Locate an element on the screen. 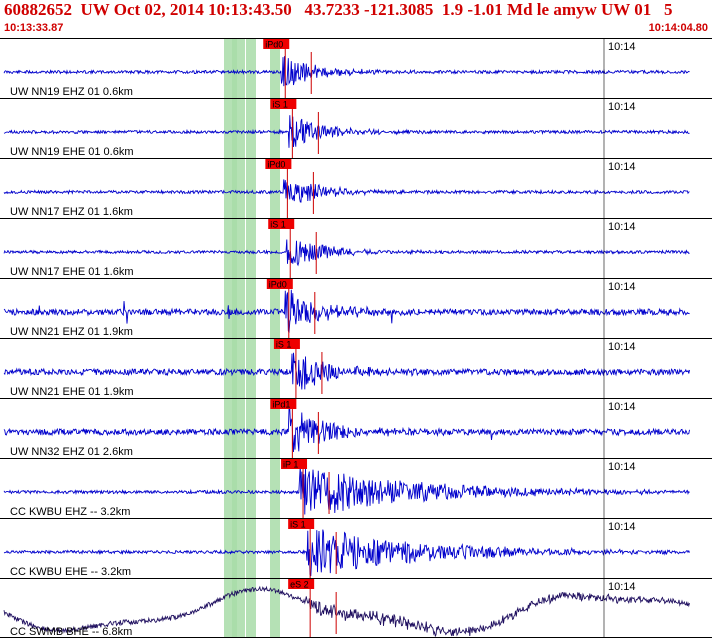 The image size is (712, 638). pick-label: eS 2 is located at coordinates (299, 585).